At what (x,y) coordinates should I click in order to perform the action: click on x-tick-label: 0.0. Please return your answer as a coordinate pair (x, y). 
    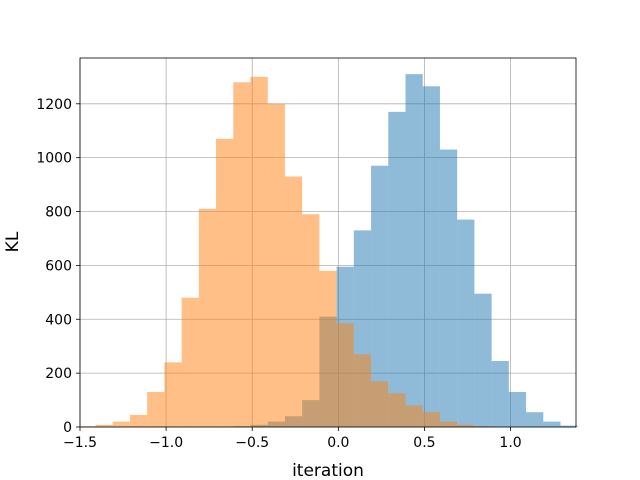
    Looking at the image, I should click on (338, 443).